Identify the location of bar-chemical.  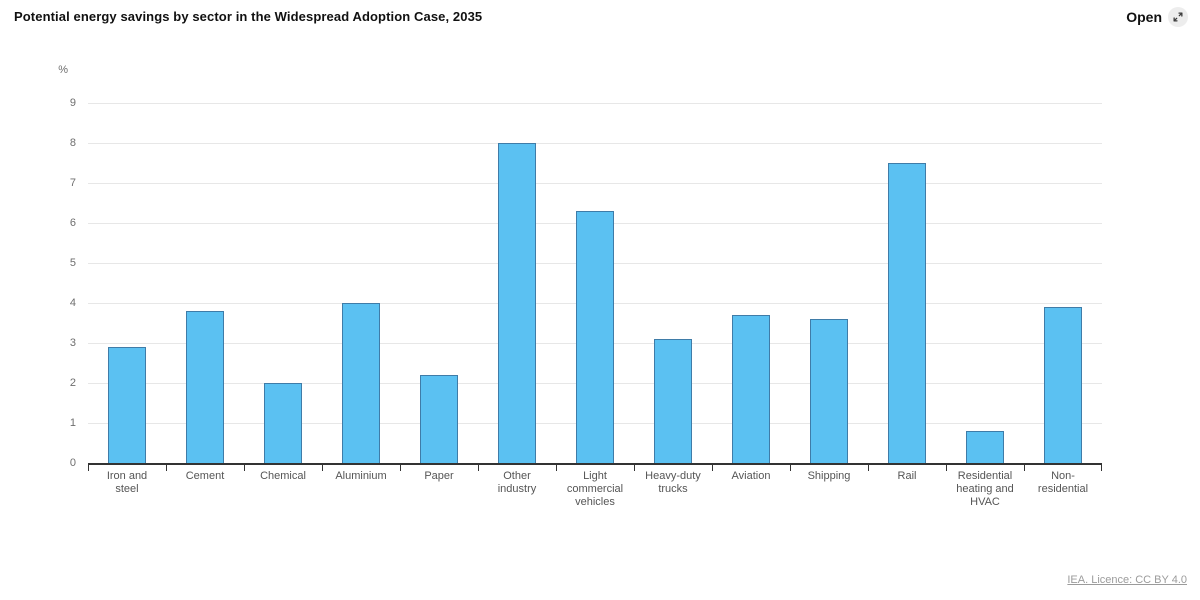
(283, 423).